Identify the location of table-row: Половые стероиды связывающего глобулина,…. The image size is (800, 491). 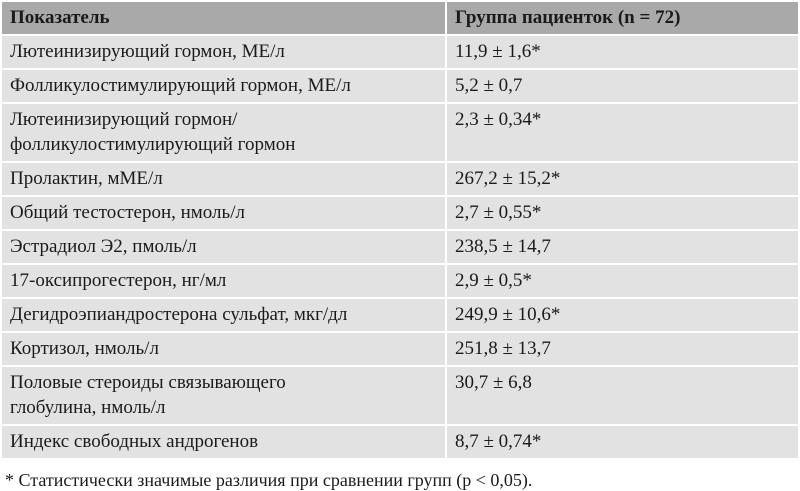
(400, 395).